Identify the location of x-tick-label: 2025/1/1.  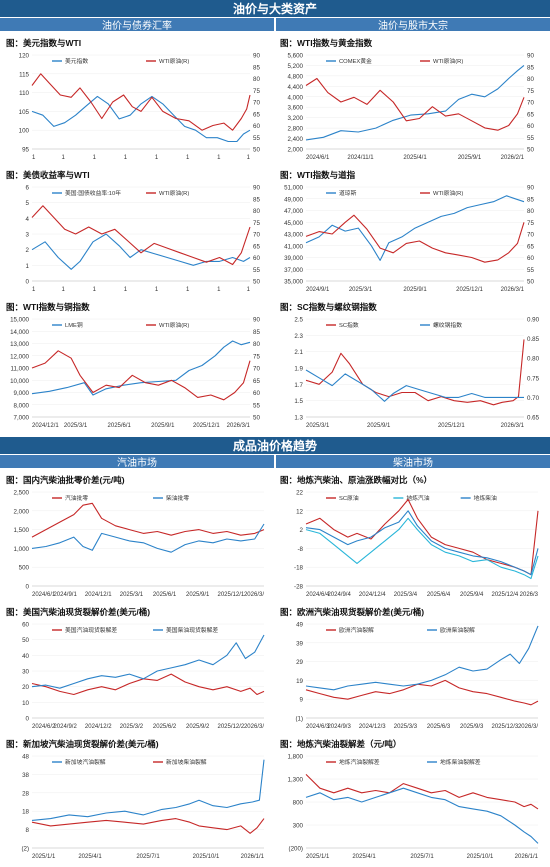
(44, 857).